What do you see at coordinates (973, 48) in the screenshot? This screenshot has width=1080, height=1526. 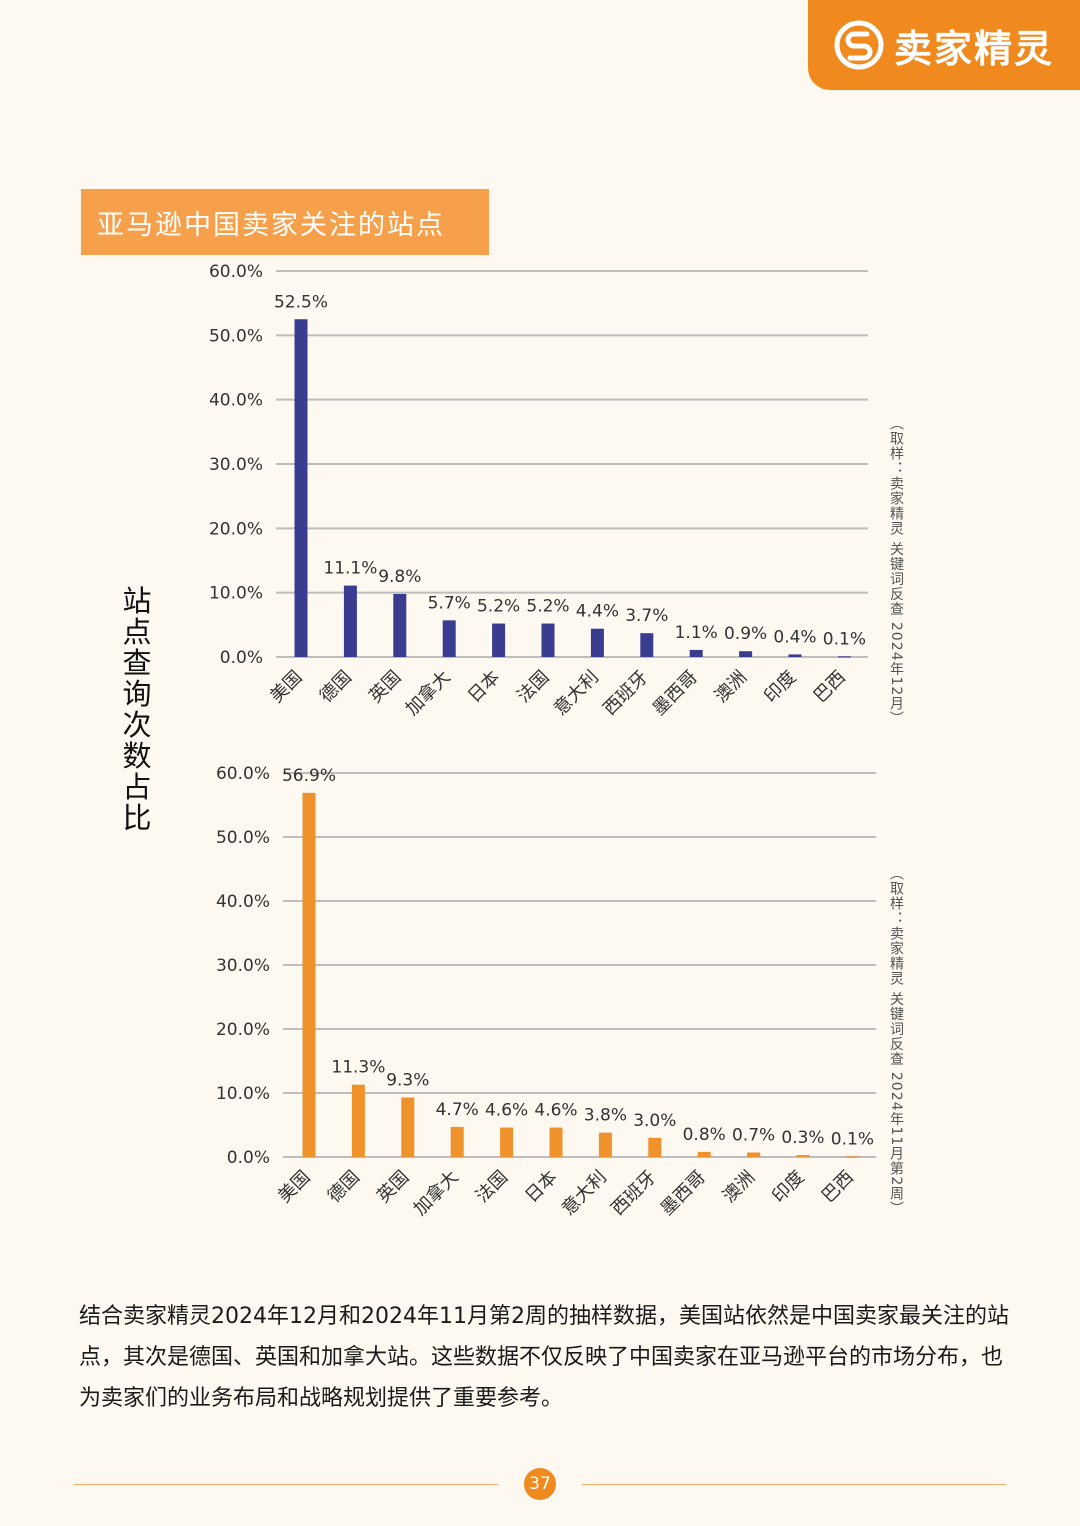 I see `brand-name: 卖家精灵` at bounding box center [973, 48].